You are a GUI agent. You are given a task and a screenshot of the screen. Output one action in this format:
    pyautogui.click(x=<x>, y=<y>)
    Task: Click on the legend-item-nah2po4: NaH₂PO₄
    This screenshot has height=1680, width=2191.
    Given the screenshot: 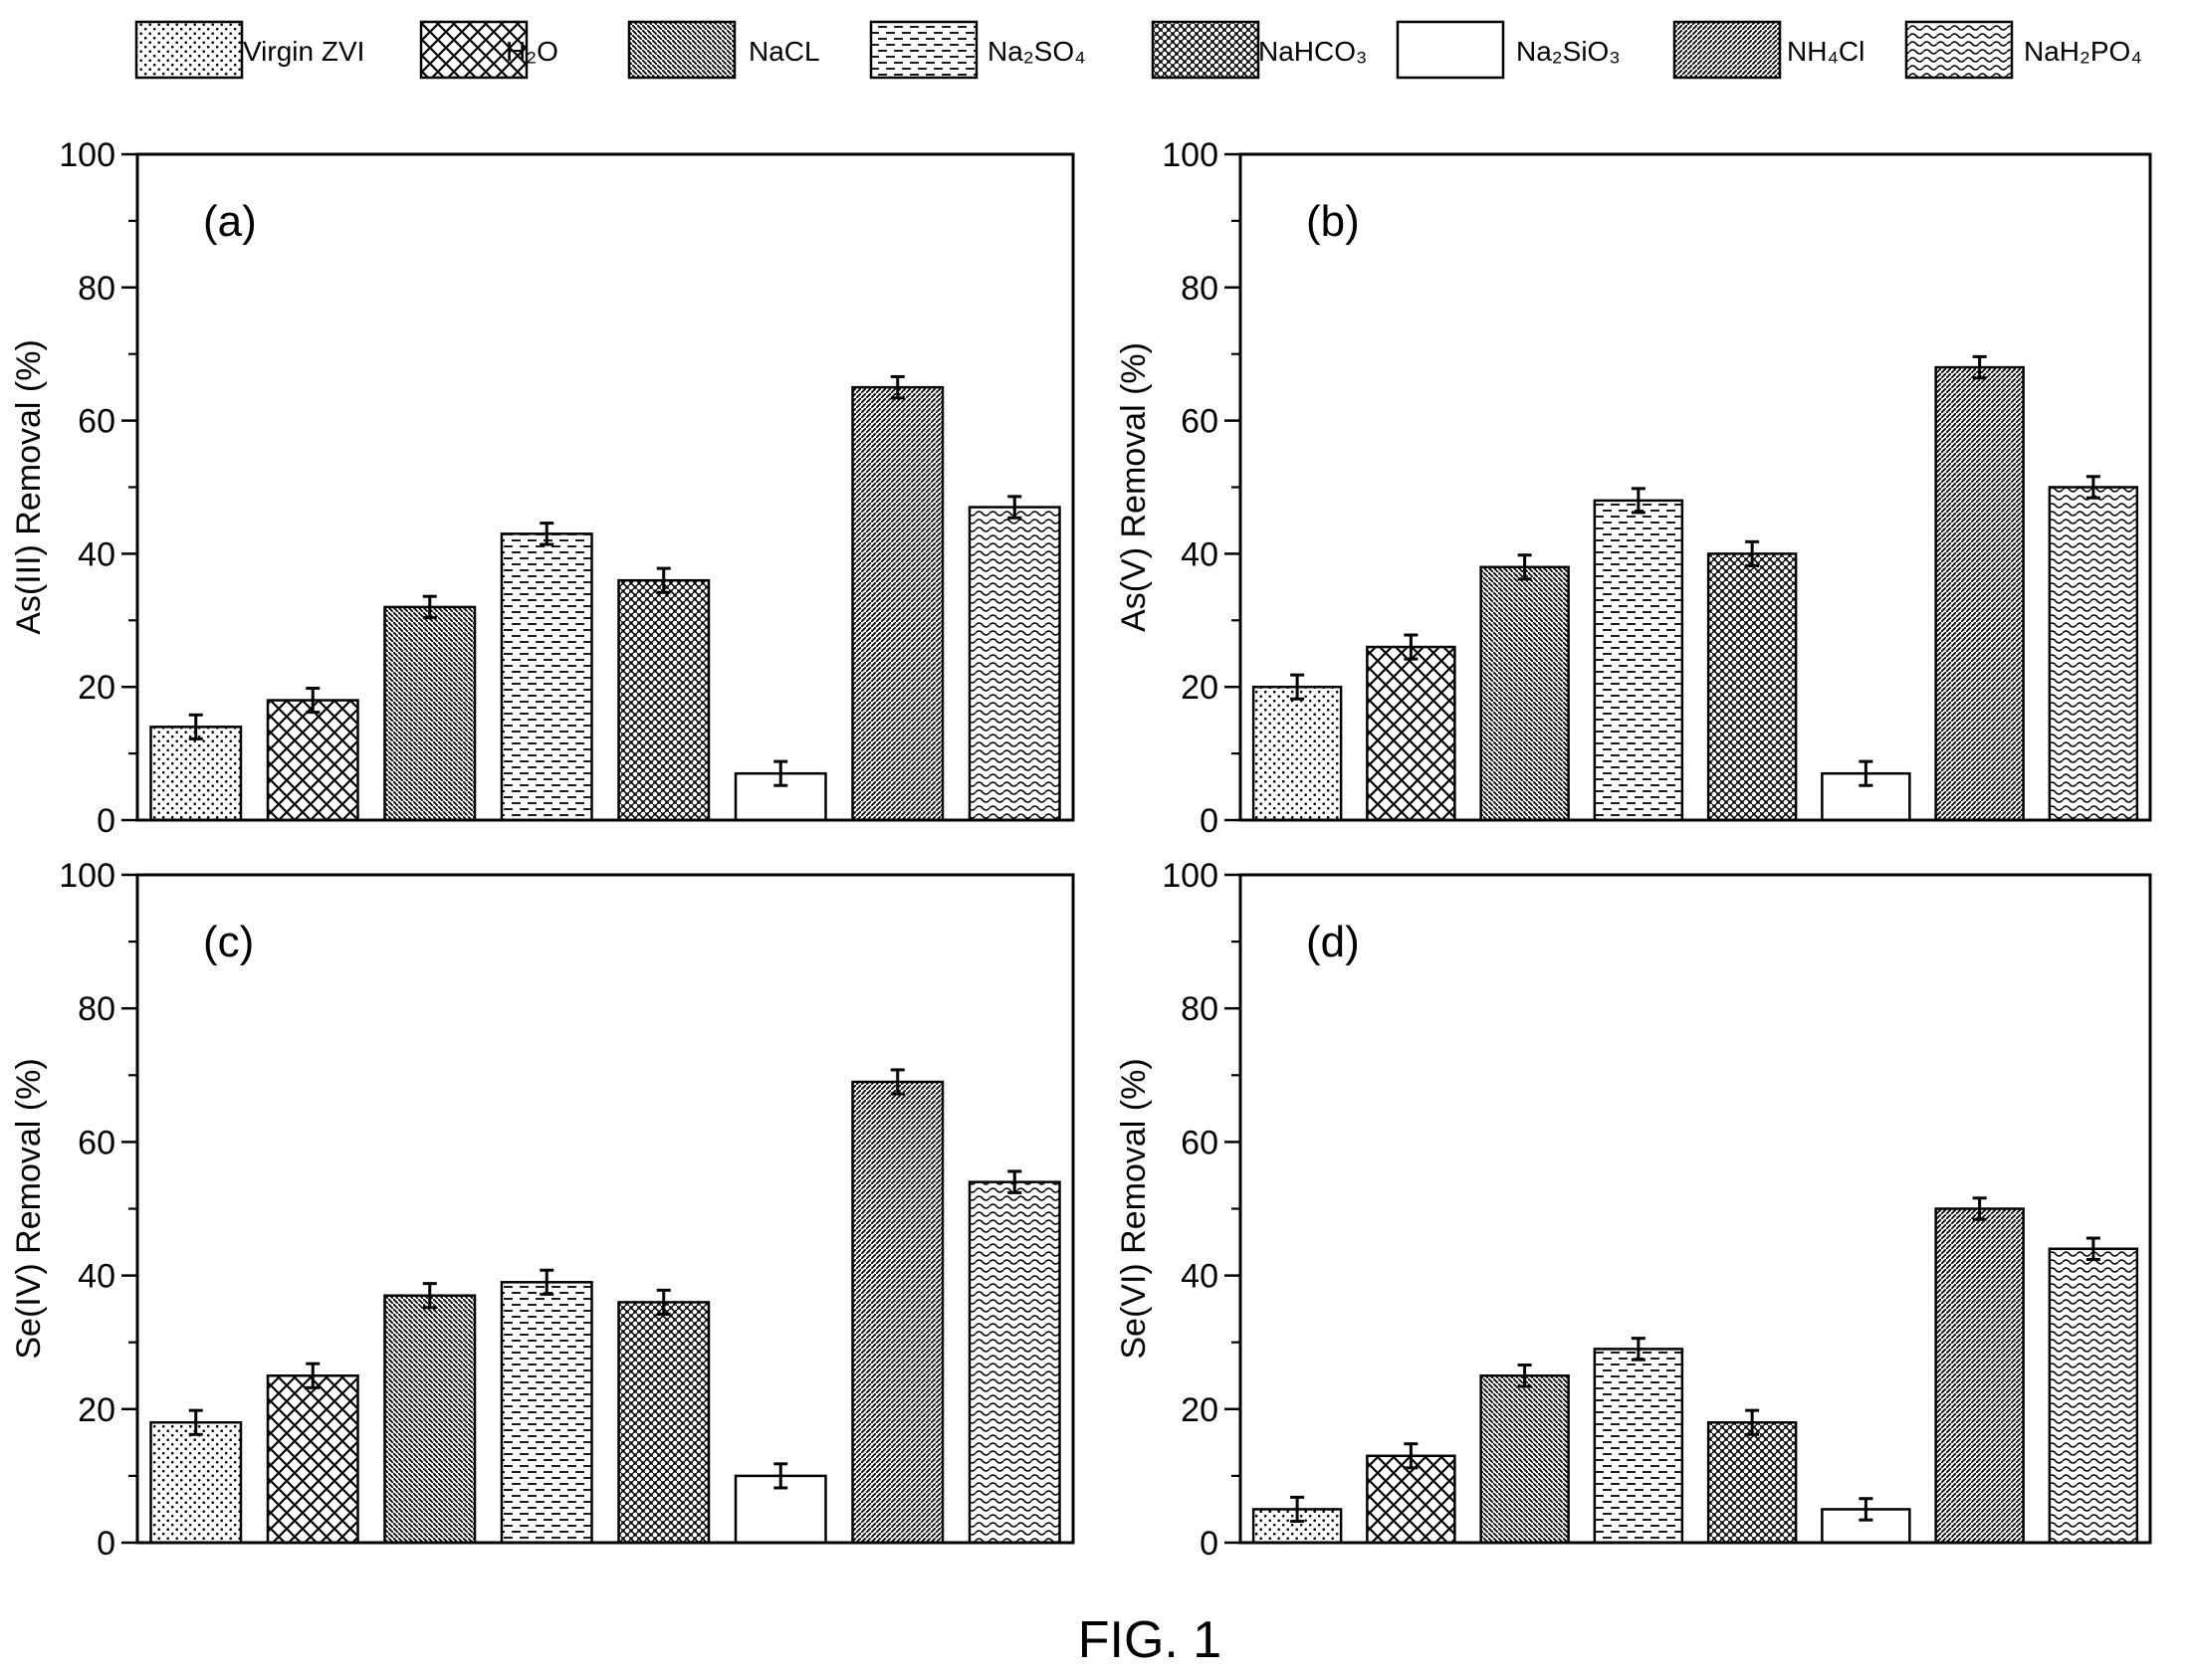 What is the action you would take?
    pyautogui.click(x=2023, y=50)
    